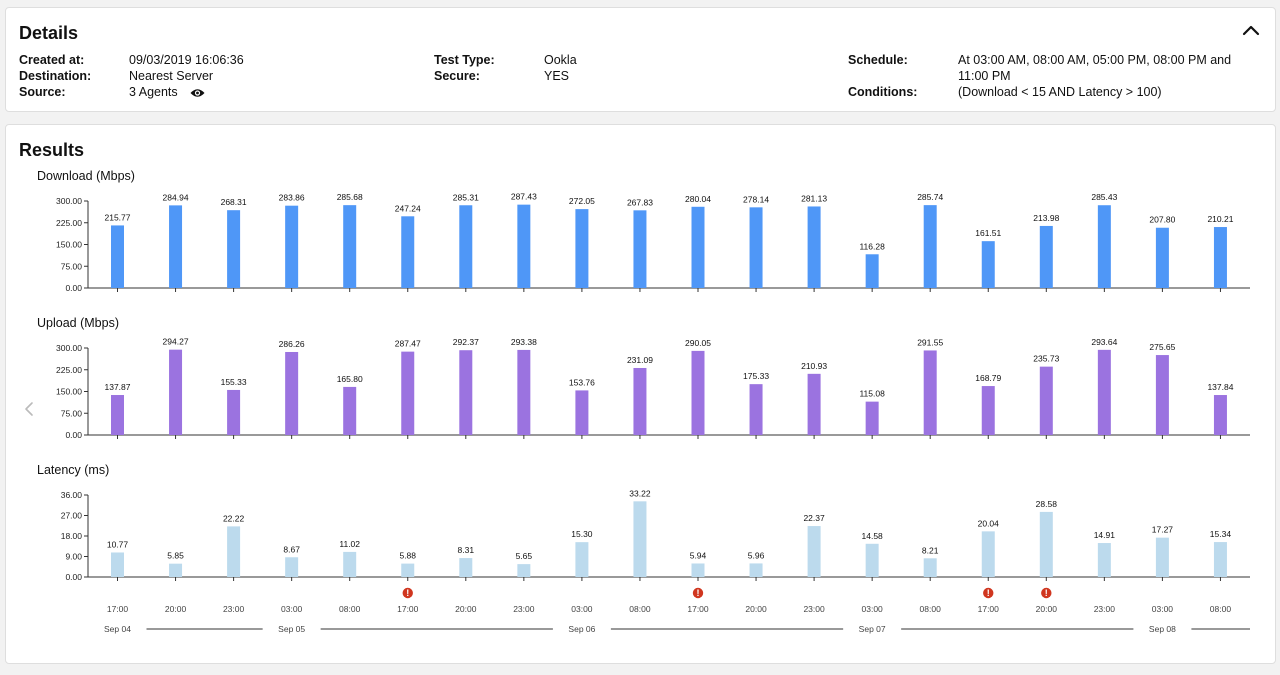 The height and width of the screenshot is (675, 1280). Describe the element at coordinates (350, 379) in the screenshot. I see `upload-data-label: 165.80` at that location.